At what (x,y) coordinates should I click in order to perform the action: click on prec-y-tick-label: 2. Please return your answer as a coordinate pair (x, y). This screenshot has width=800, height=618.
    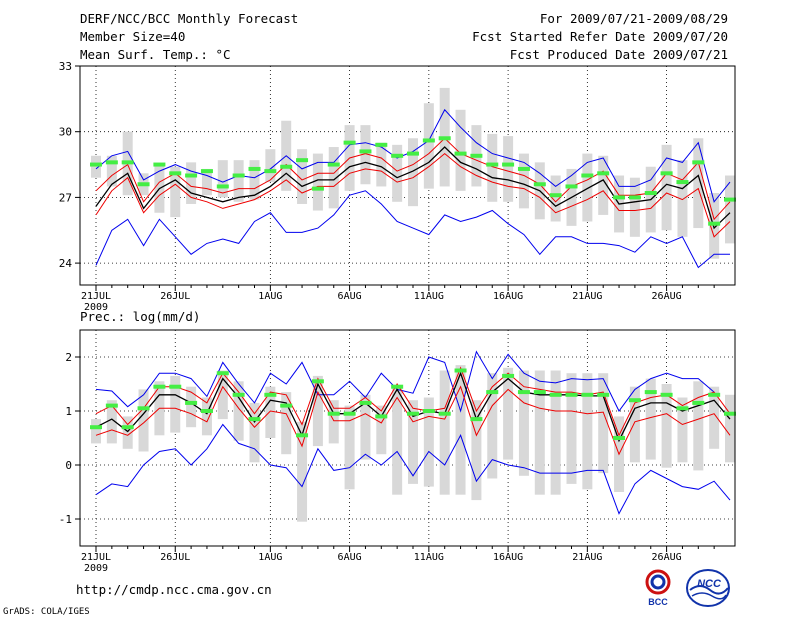
    Looking at the image, I should click on (68, 357).